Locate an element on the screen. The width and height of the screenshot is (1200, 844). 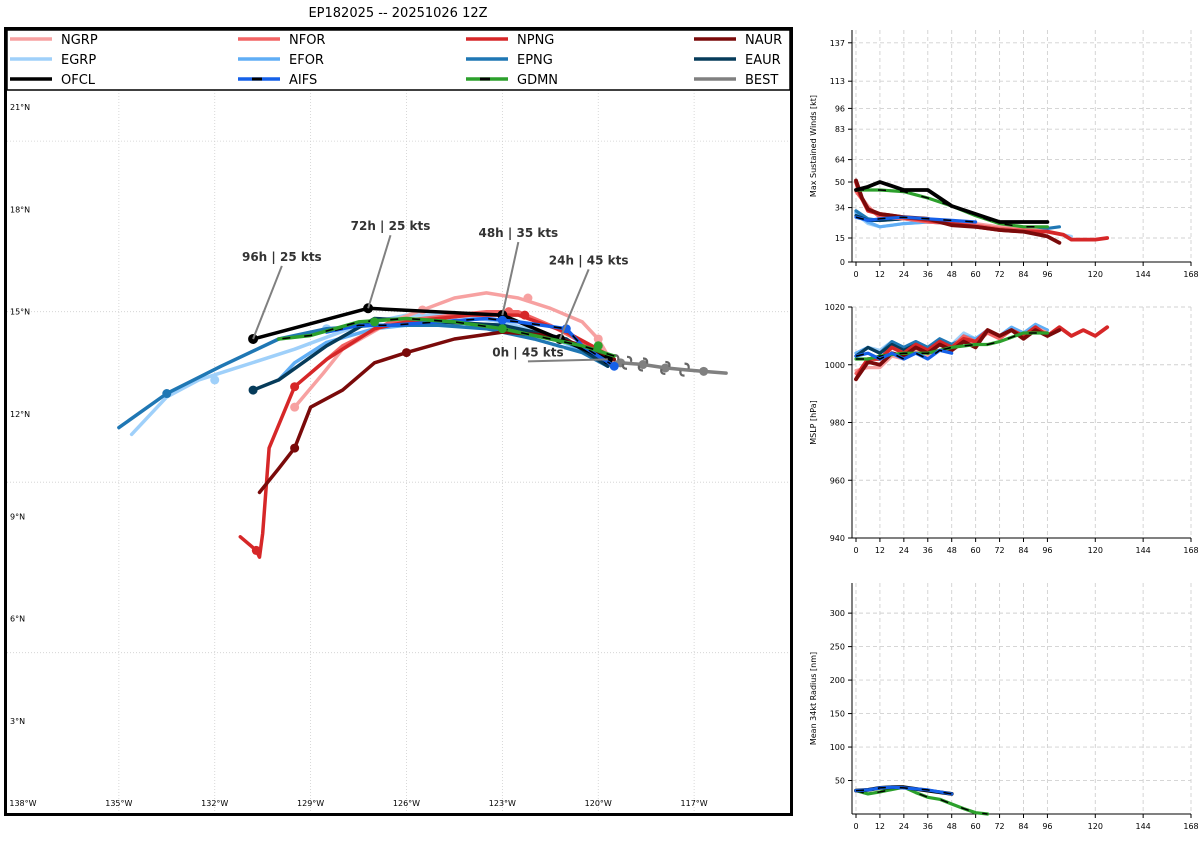
radius34-series is located at coordinates (922, 800).